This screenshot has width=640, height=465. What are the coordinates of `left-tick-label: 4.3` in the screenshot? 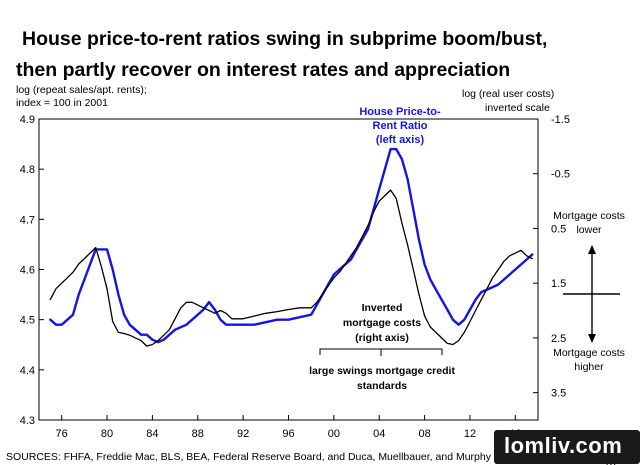 It's located at (27, 421).